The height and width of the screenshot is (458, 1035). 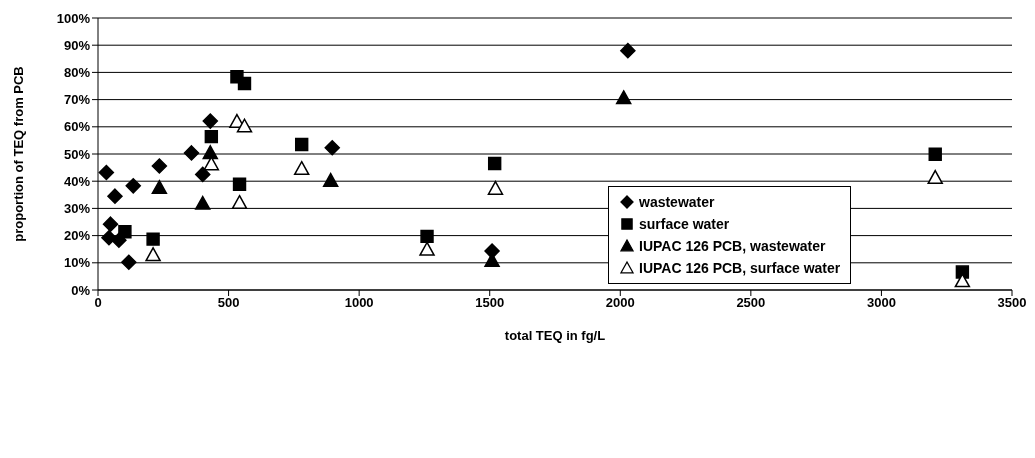 I want to click on y-tick-label: 100%, so click(x=73, y=18).